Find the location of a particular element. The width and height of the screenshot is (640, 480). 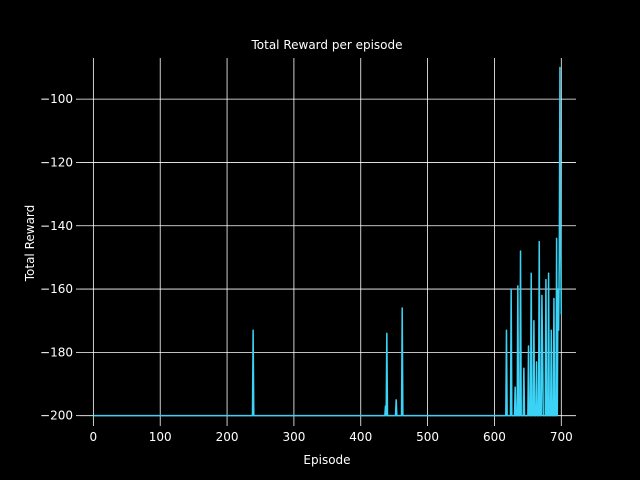

y-tick-label: −120 is located at coordinates (56, 162).